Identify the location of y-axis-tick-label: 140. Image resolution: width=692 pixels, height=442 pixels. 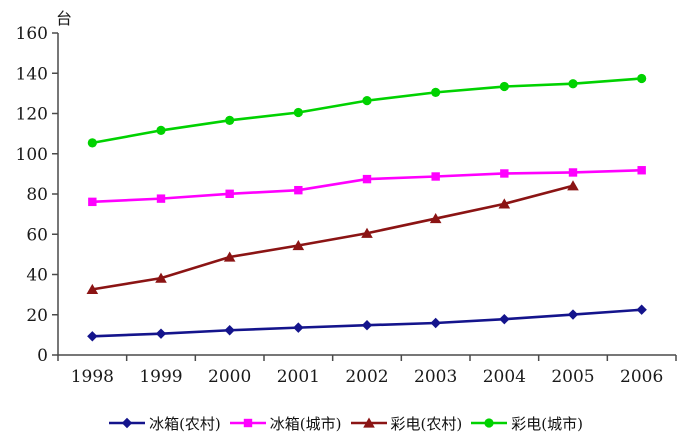
(32, 74).